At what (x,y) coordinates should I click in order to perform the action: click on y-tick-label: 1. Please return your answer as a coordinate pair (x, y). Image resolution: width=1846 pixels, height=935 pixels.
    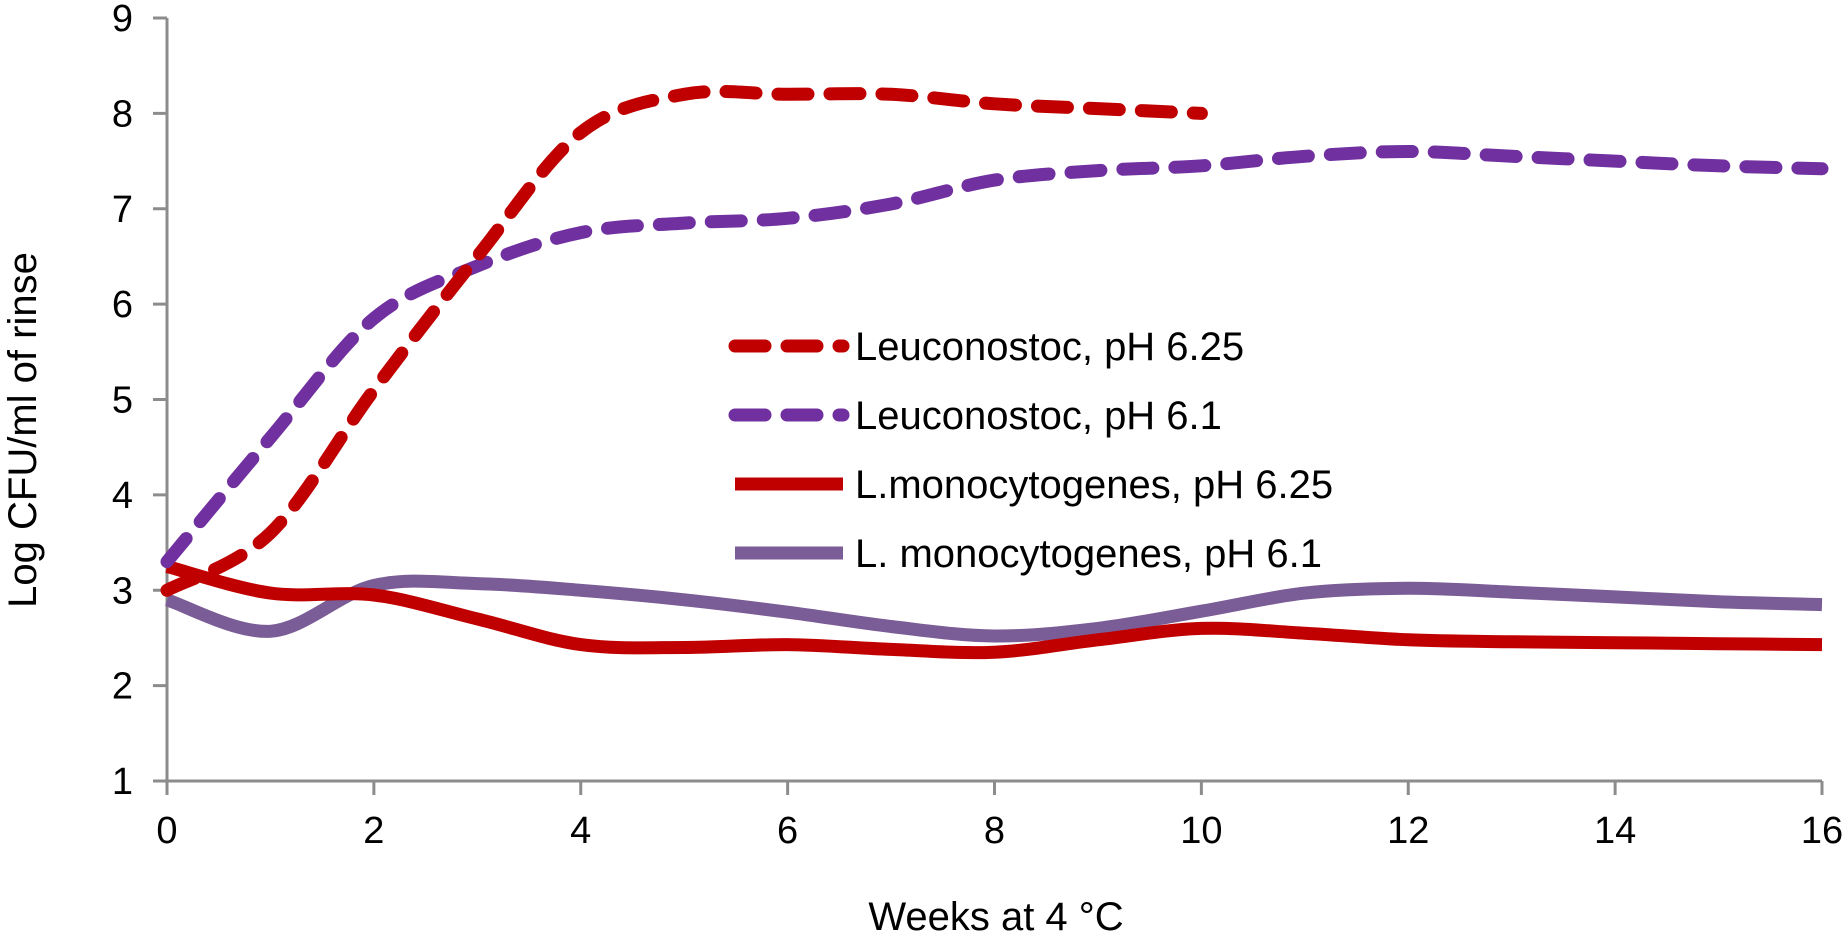
    Looking at the image, I should click on (122, 782).